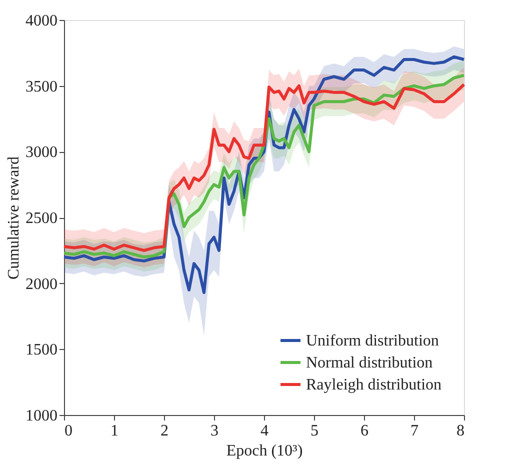 The image size is (508, 473). What do you see at coordinates (414, 431) in the screenshot?
I see `x-tick-label: 7` at bounding box center [414, 431].